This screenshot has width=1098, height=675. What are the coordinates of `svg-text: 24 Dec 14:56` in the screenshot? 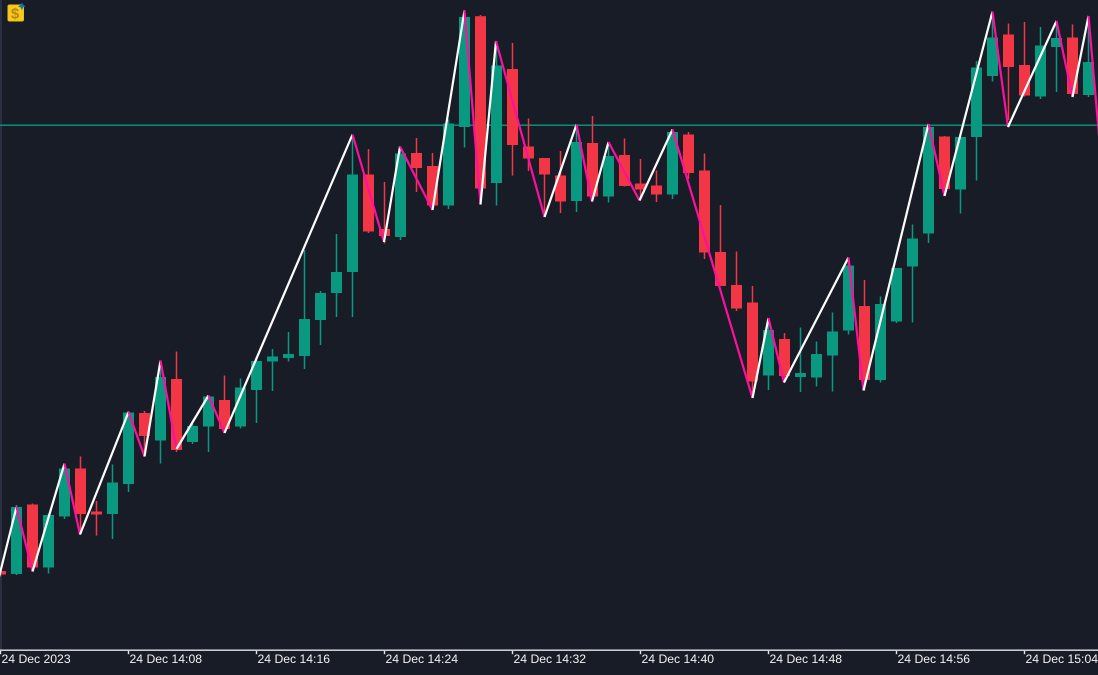 It's located at (934, 659).